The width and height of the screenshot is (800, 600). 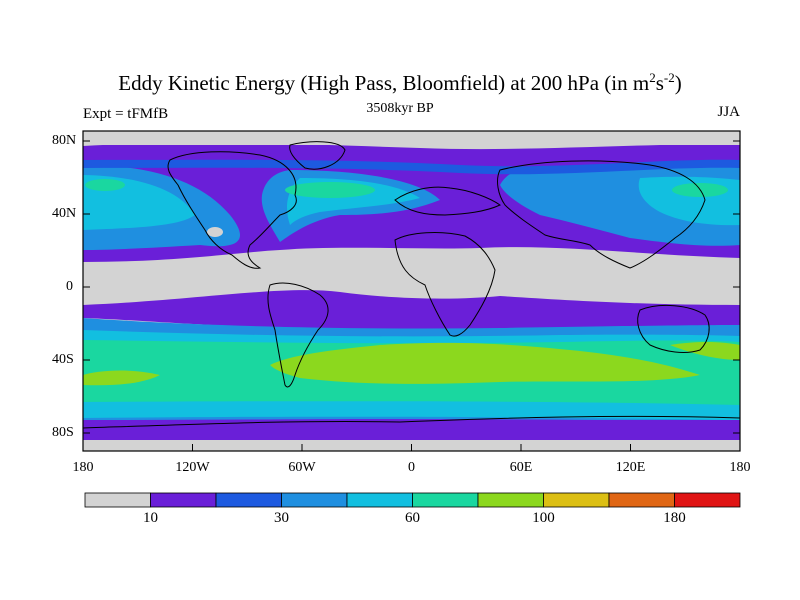 I want to click on colorbar, so click(x=412, y=500).